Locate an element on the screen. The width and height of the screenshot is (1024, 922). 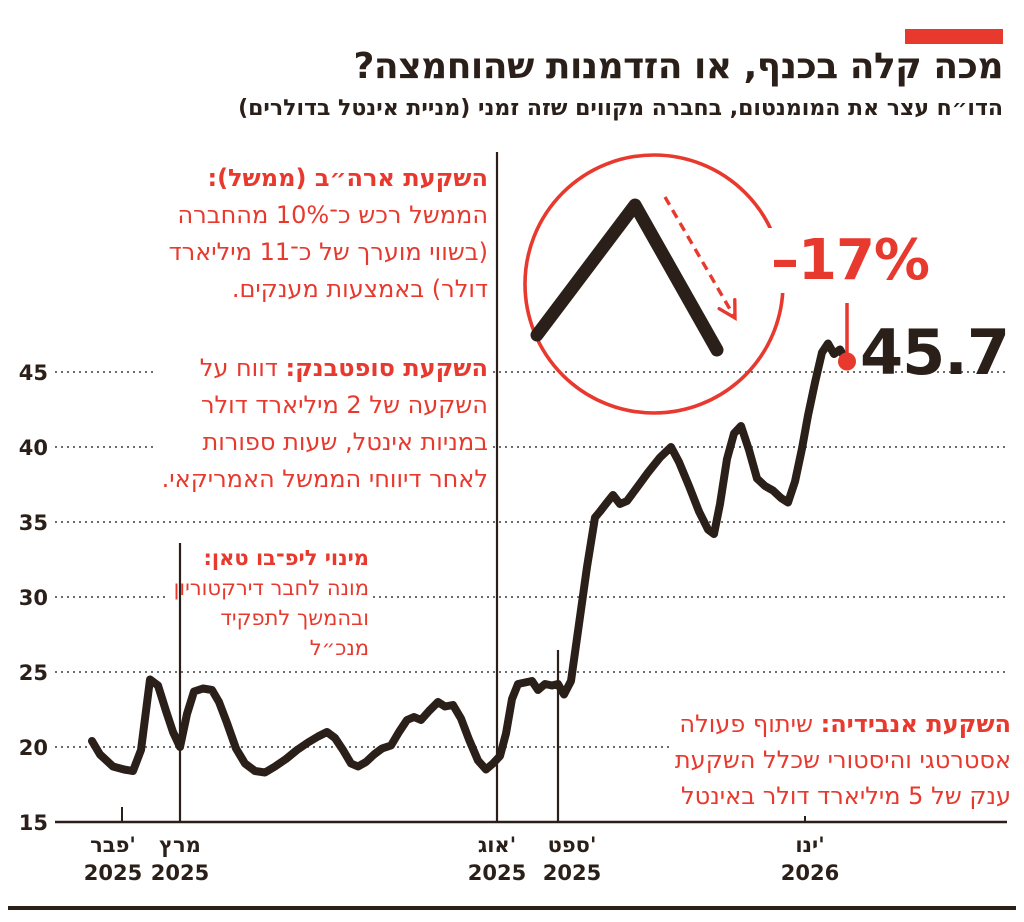
inset-down-arrow-head is located at coordinates (727, 309).